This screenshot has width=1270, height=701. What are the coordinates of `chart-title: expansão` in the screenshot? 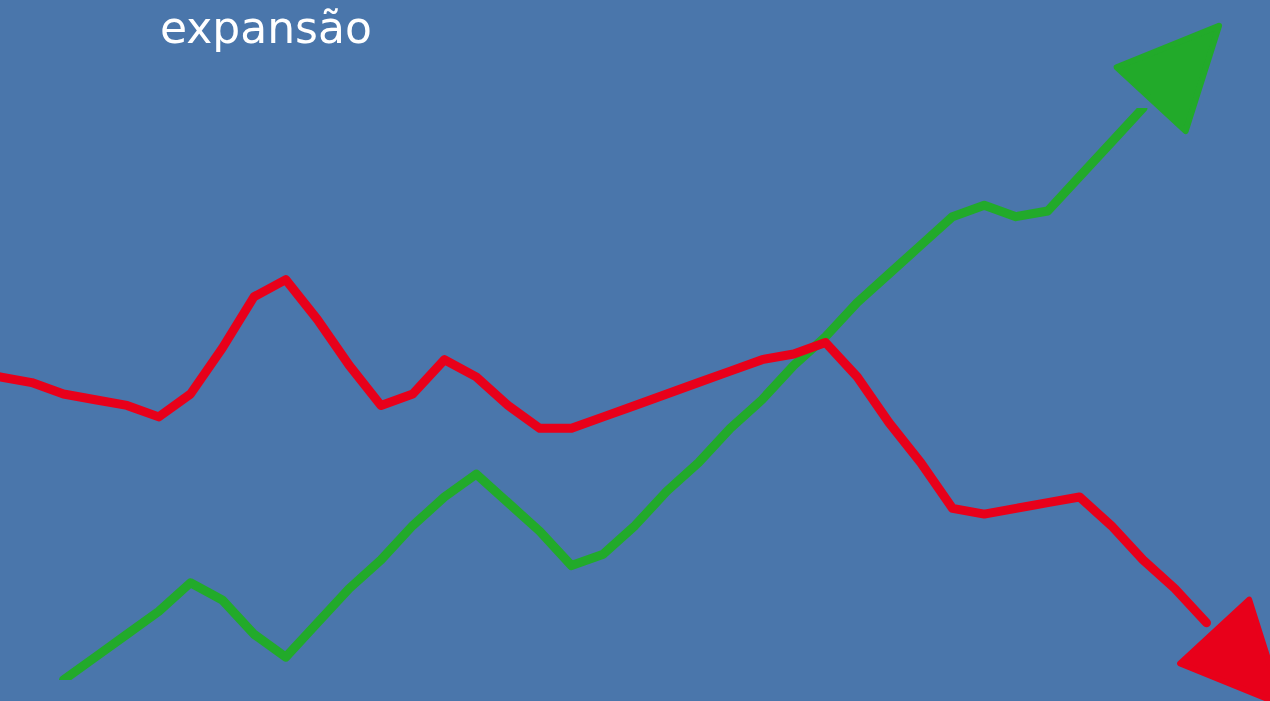 It's located at (266, 28).